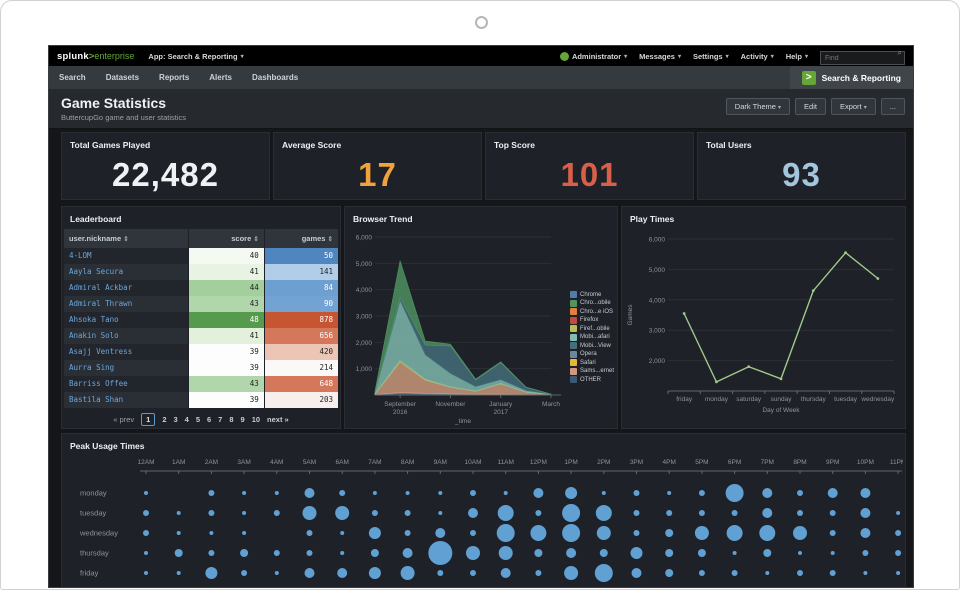 The image size is (960, 590). I want to click on pagination-next: next », so click(278, 419).